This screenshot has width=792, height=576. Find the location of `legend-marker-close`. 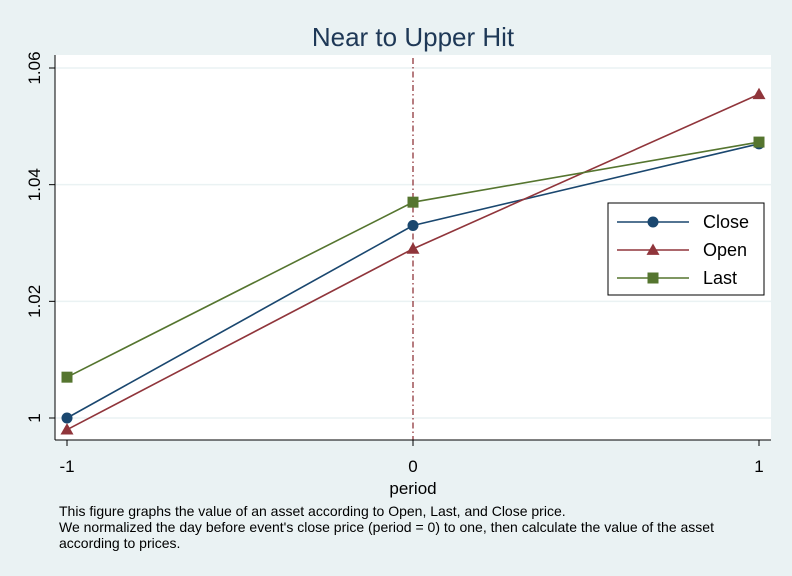

legend-marker-close is located at coordinates (653, 222).